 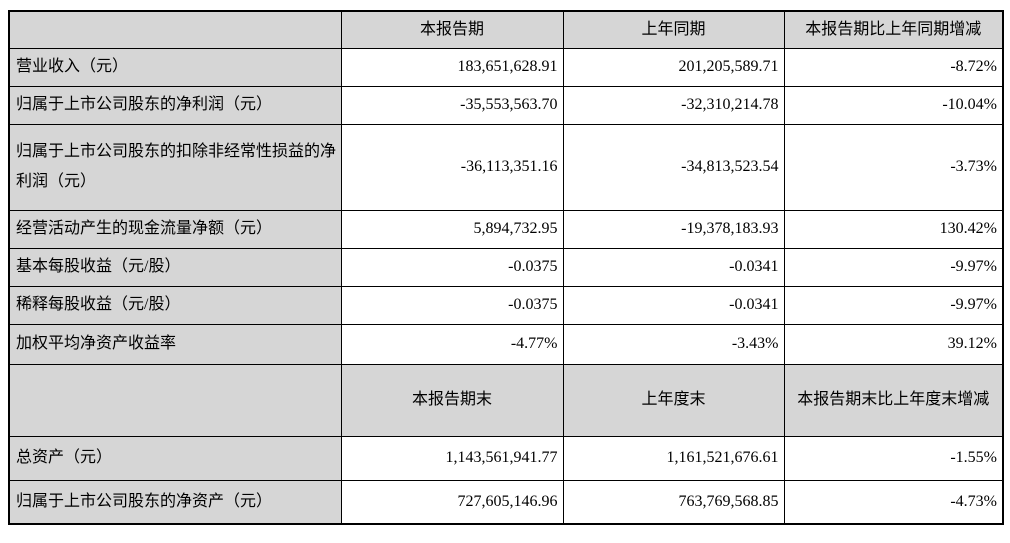 I want to click on change-value: -10.04%, so click(x=893, y=105).